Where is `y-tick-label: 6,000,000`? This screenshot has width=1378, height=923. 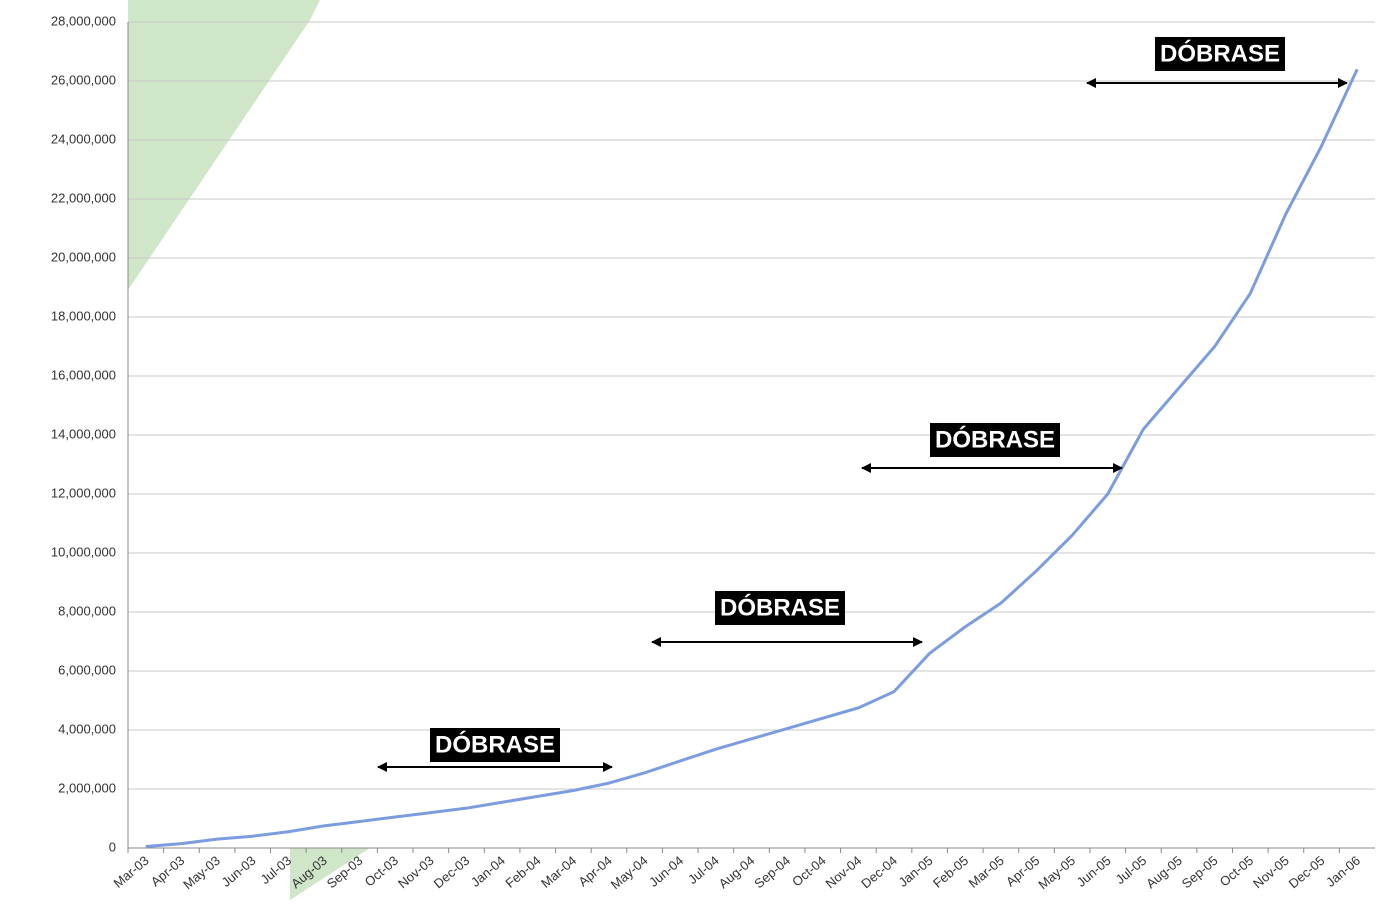
y-tick-label: 6,000,000 is located at coordinates (87, 669).